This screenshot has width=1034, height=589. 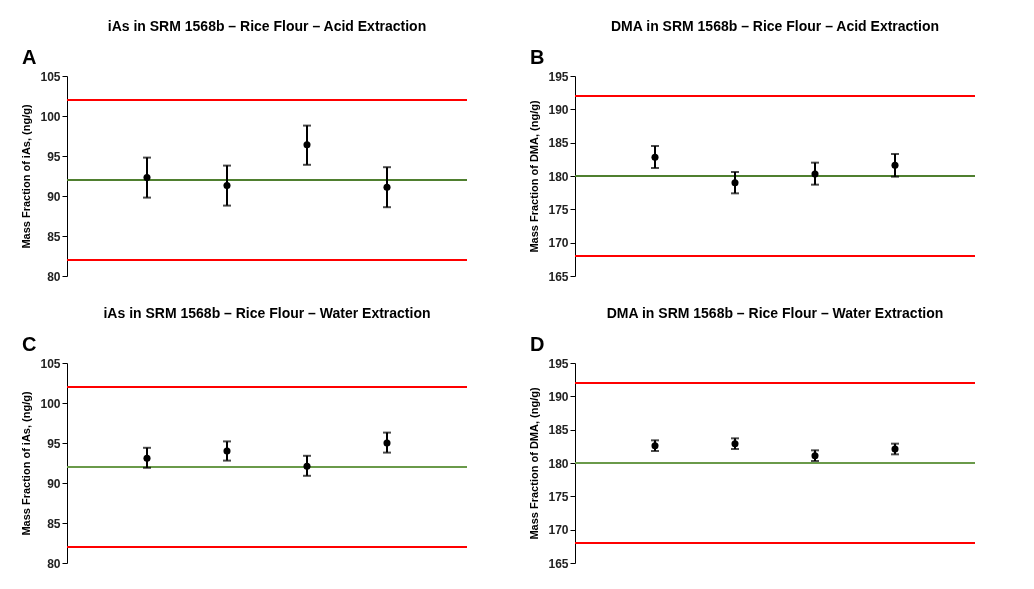 I want to click on text: C, so click(x=29, y=344).